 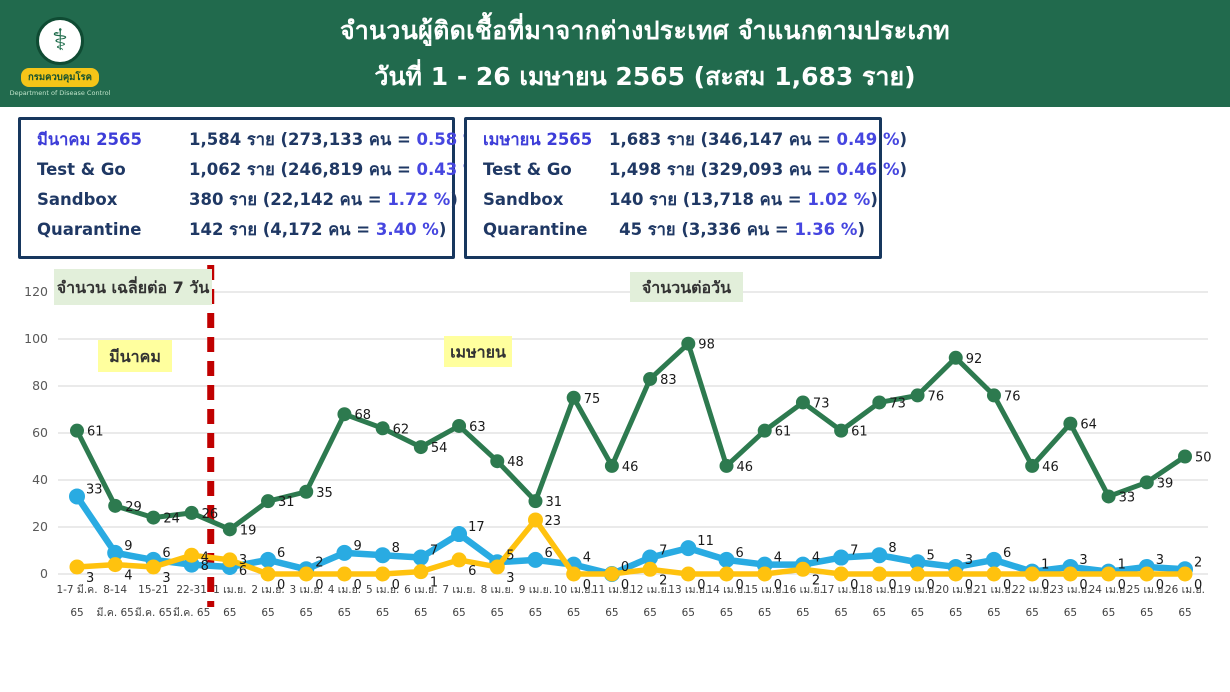 I want to click on x-tick-label: 13 เม.ย., so click(x=688, y=590).